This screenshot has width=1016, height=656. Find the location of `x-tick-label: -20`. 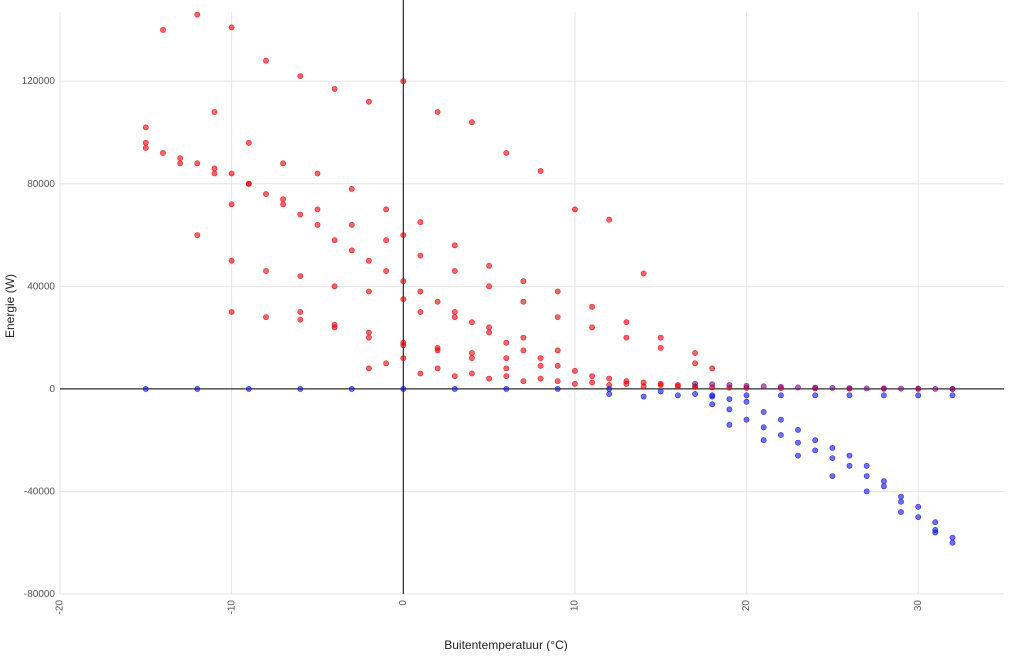

x-tick-label: -20 is located at coordinates (60, 607).